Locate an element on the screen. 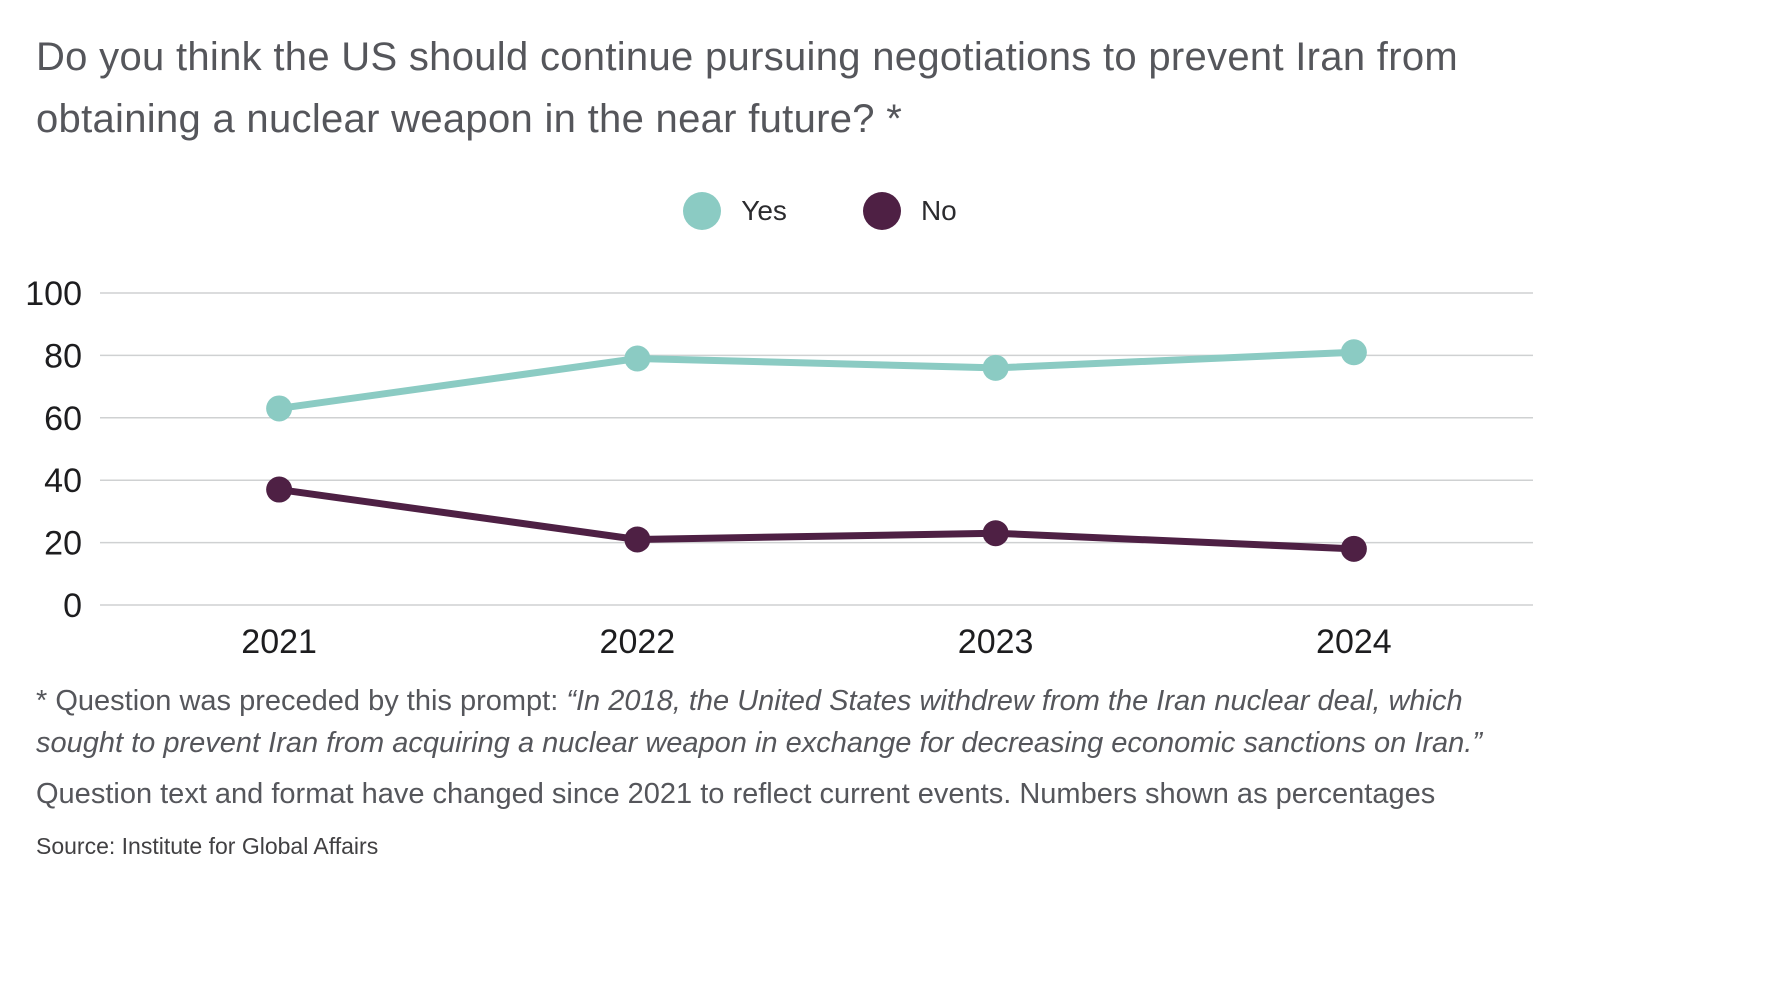 Image resolution: width=1775 pixels, height=982 pixels. footnote-prompt-prefix: * Question was preceded by this prompt: is located at coordinates (301, 701).